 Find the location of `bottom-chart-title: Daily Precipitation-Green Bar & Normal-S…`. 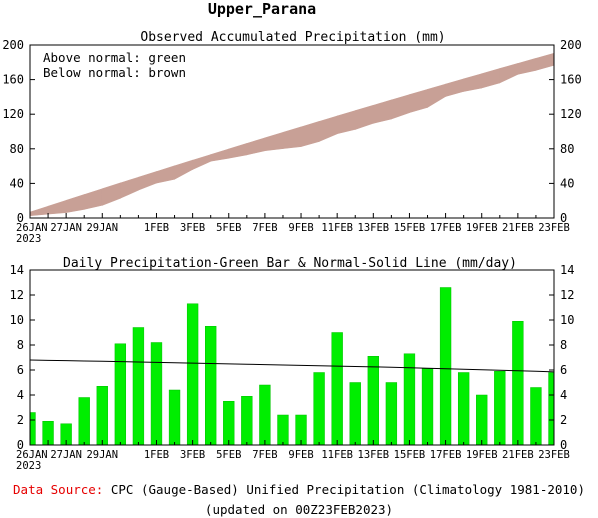

bottom-chart-title: Daily Precipitation-Green Bar & Normal-S… is located at coordinates (290, 263).